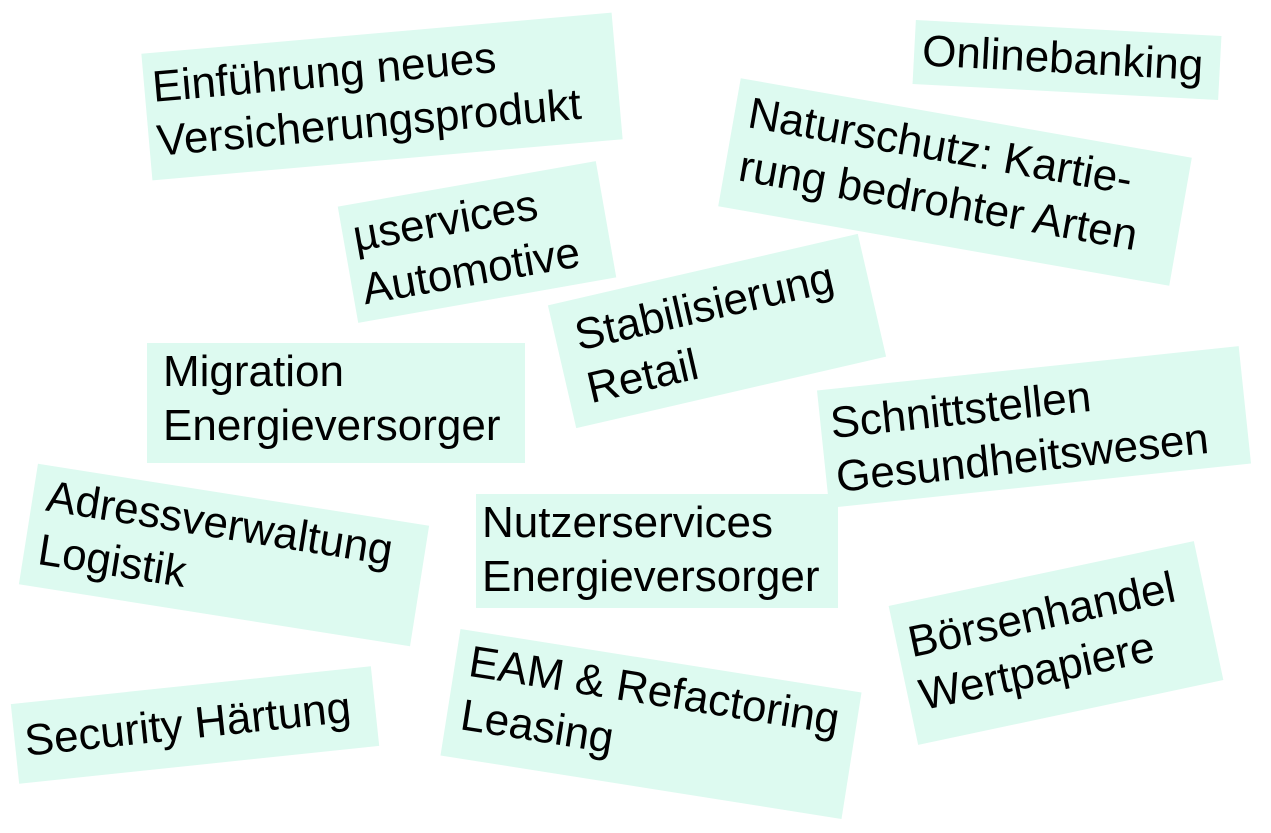  What do you see at coordinates (224, 555) in the screenshot?
I see `card-adressverwaltung: Adressverwaltung Logistik` at bounding box center [224, 555].